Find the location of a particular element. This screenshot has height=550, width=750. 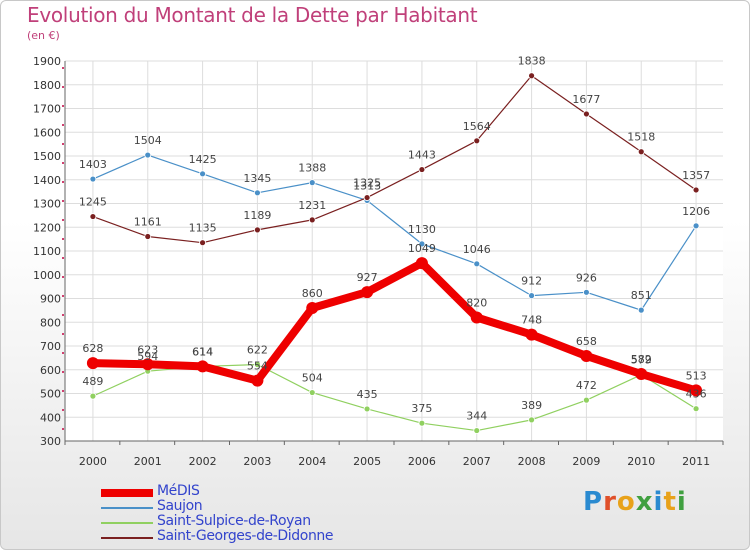

logo-letter: t is located at coordinates (670, 502).